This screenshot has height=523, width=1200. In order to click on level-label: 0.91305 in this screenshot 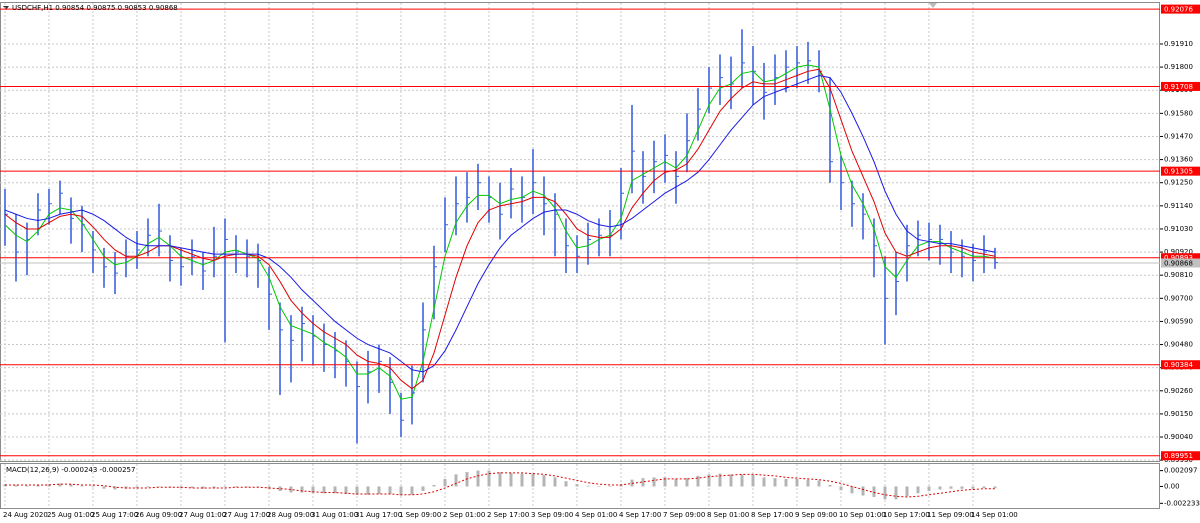, I will do `click(1178, 172)`.